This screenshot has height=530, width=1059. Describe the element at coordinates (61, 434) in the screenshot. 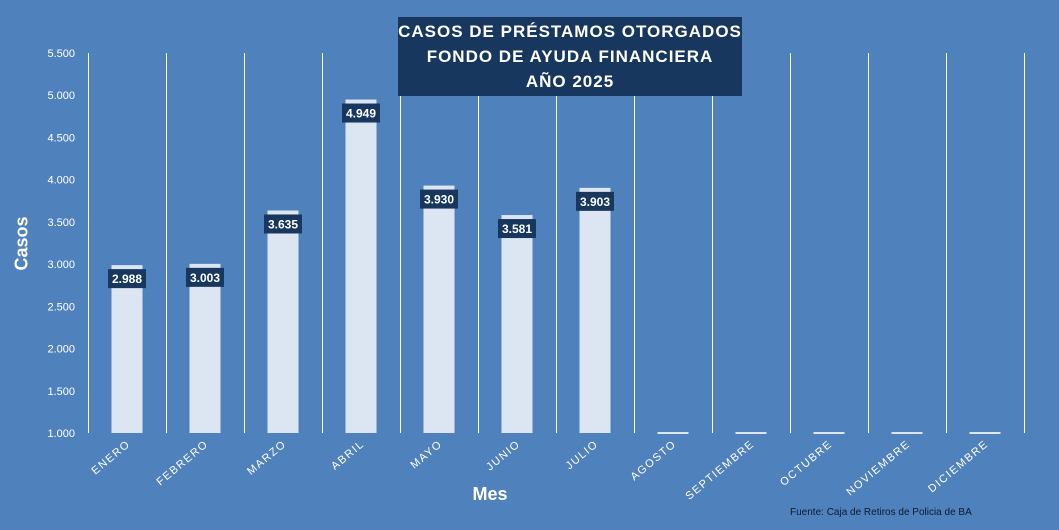

I see `y-tick-label: 1.000` at that location.